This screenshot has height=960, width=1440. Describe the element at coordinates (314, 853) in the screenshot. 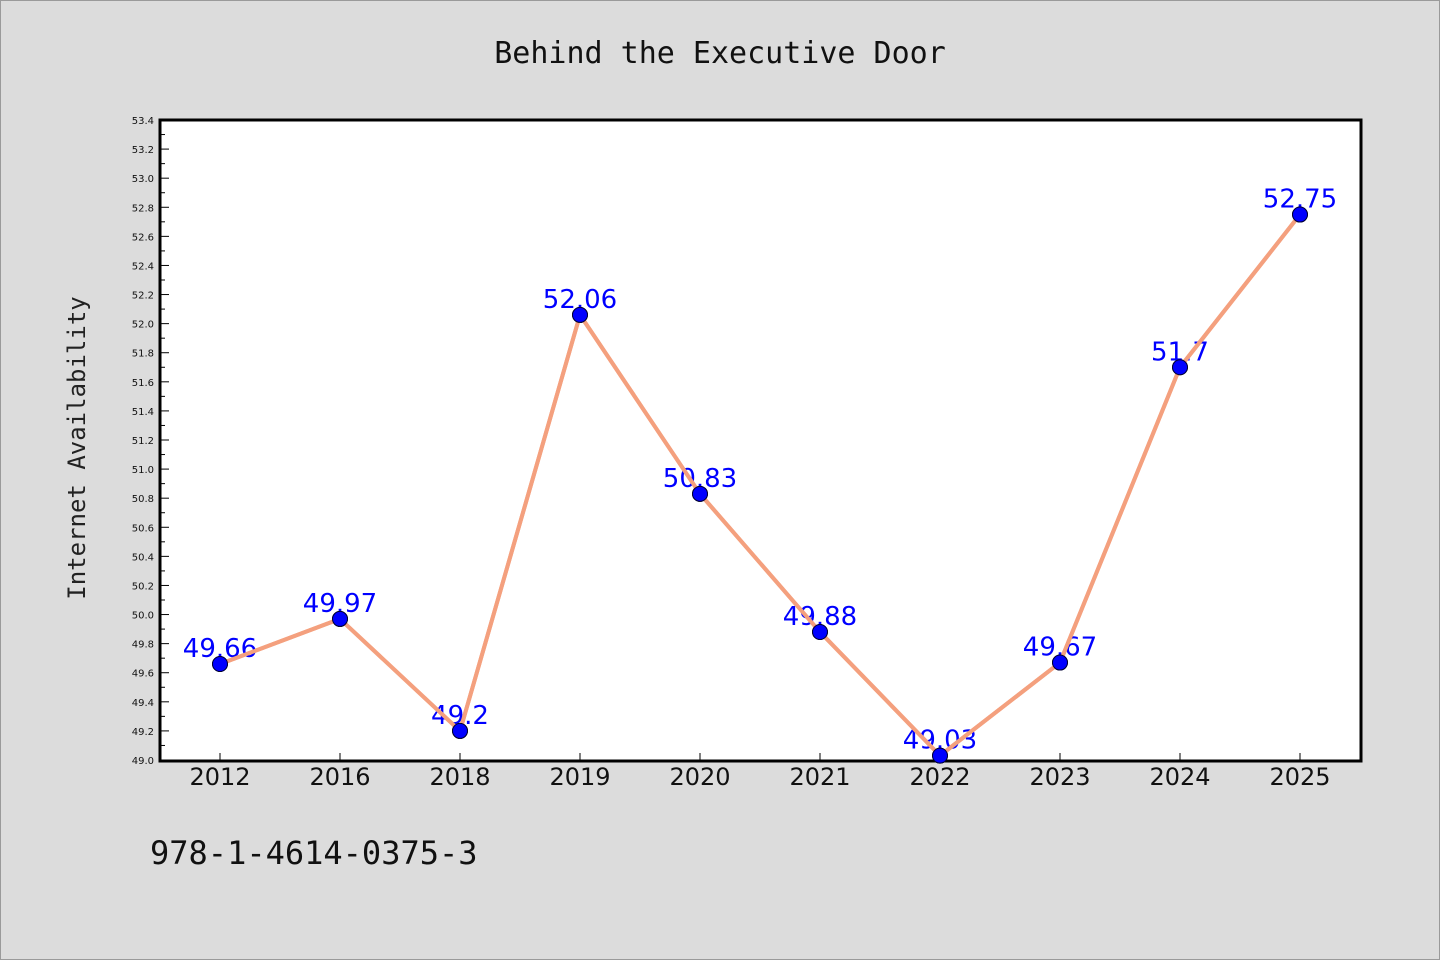

I see `footer-isbn: 978-1-4614-0375-3` at that location.